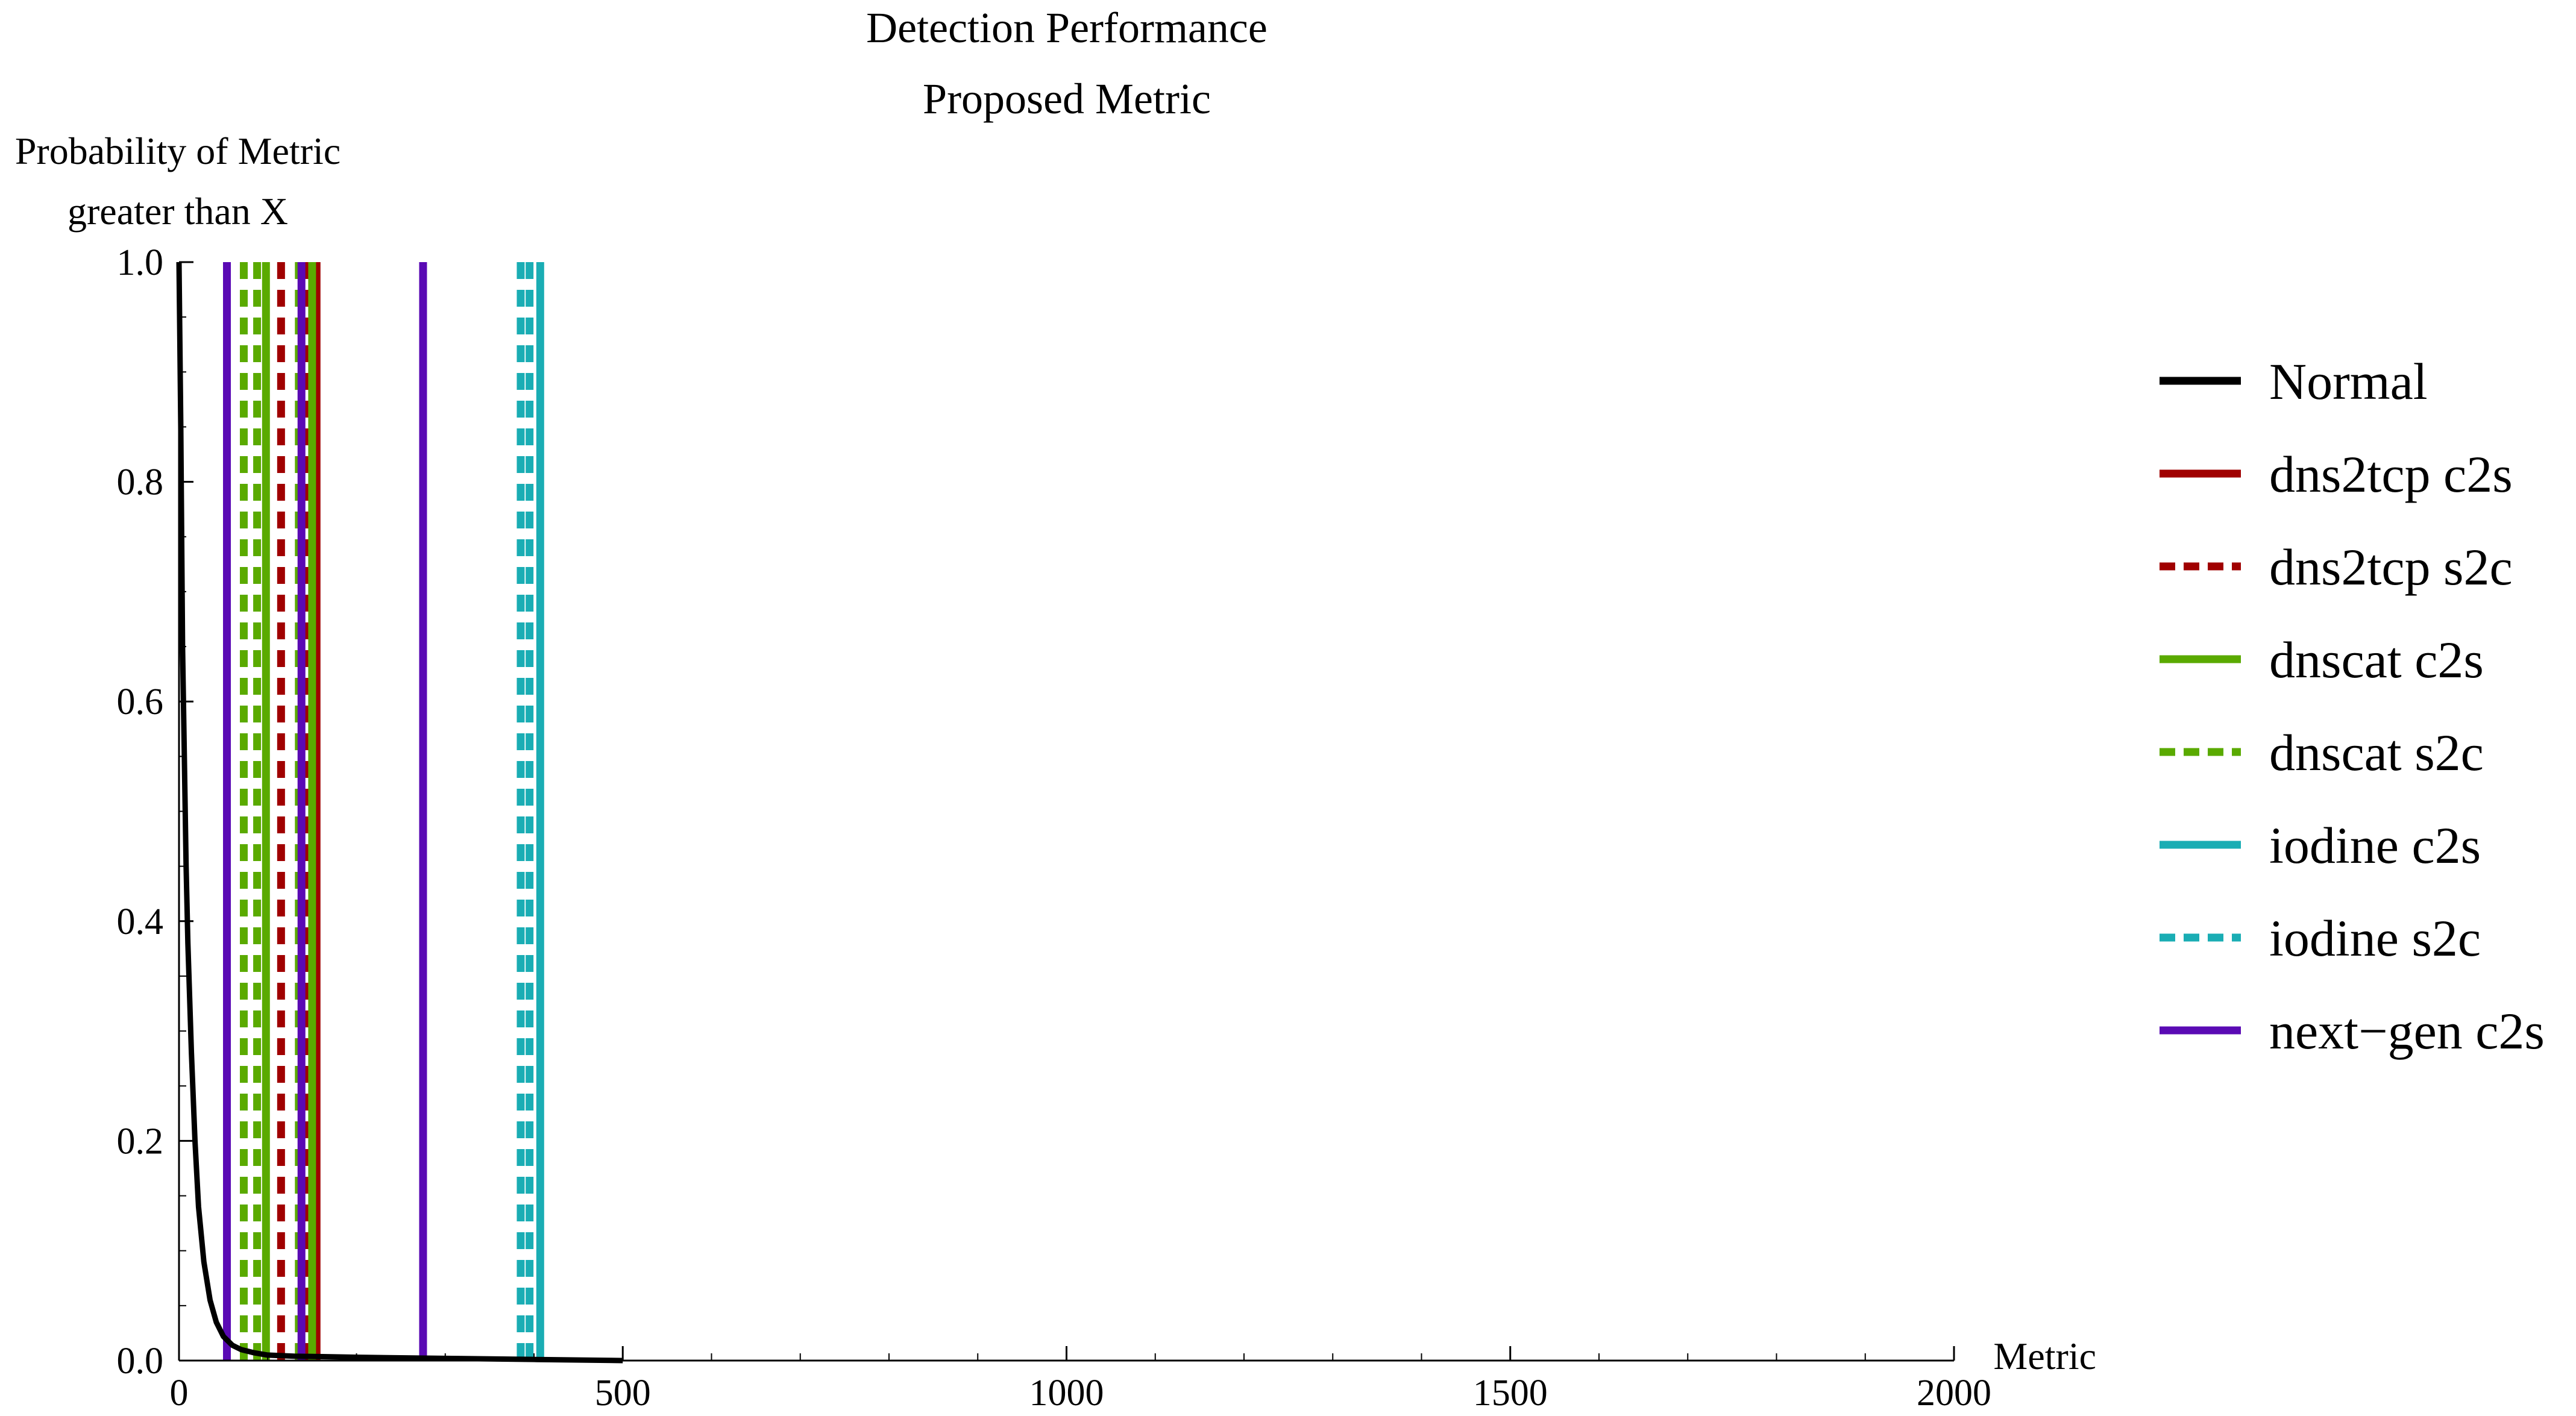  What do you see at coordinates (2391, 474) in the screenshot?
I see `legend-label-2: dns2tcp c2s` at bounding box center [2391, 474].